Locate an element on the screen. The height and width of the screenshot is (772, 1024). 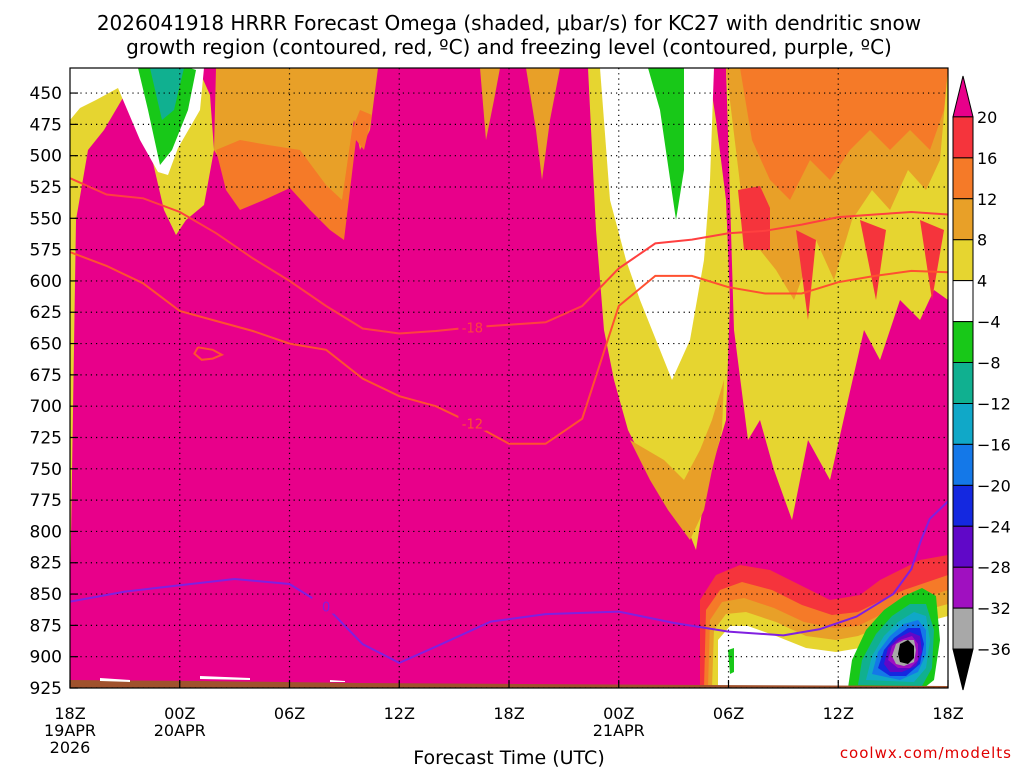
y-tick-label: 850 is located at coordinates (46, 595).